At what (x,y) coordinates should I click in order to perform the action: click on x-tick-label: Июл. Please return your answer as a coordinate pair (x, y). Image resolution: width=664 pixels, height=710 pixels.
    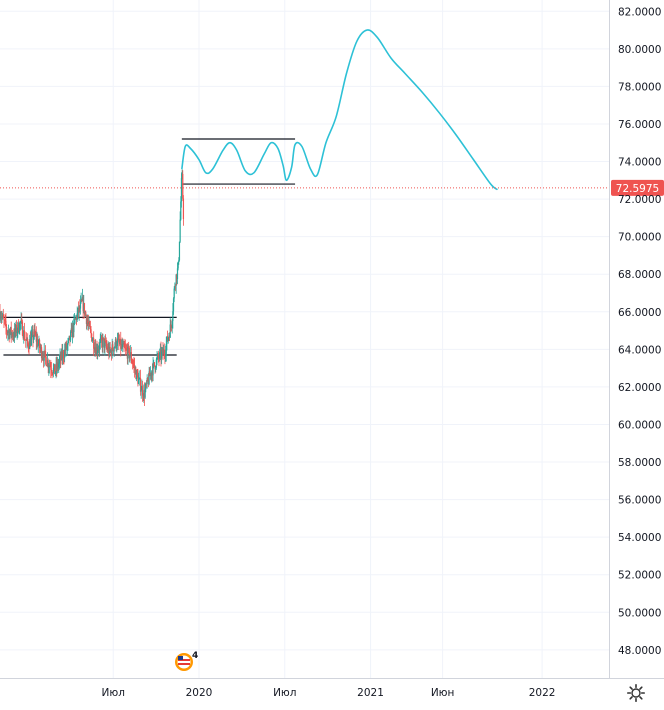
    Looking at the image, I should click on (113, 693).